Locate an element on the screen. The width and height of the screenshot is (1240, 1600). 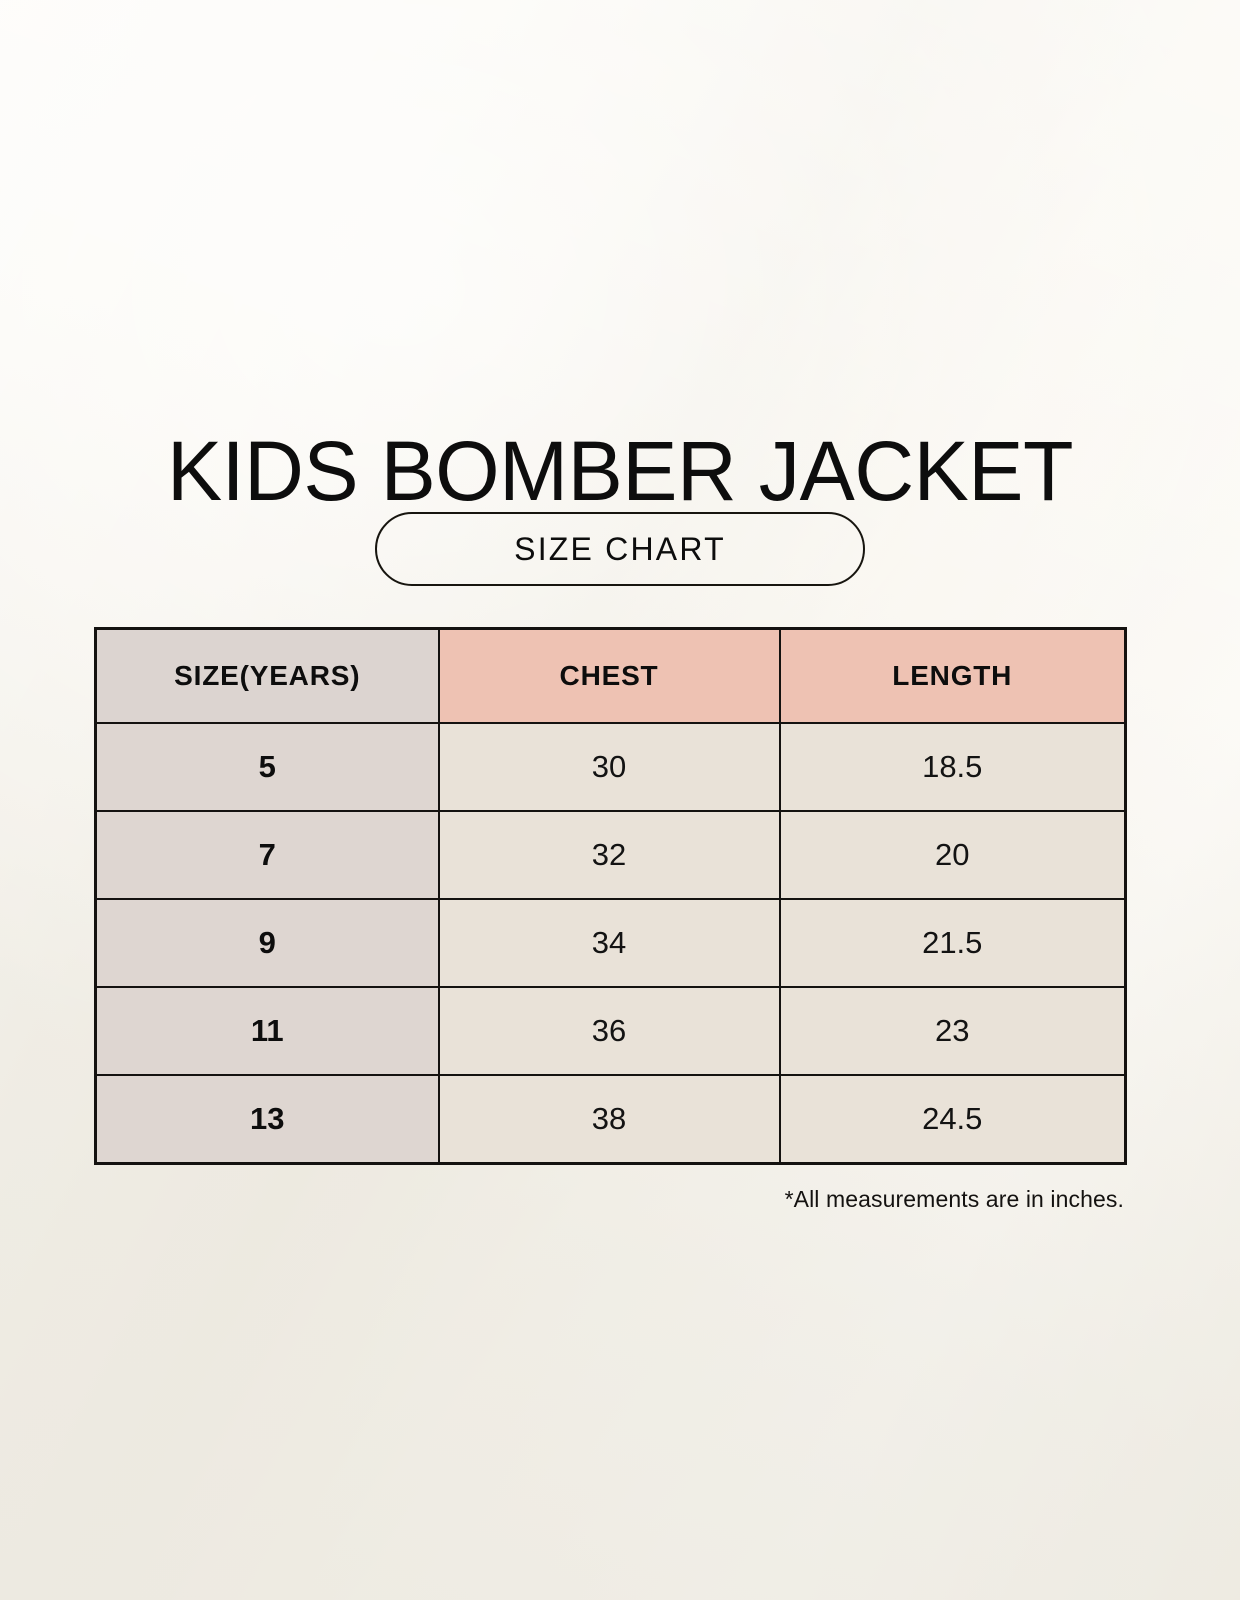
cell-chest: 30 is located at coordinates (609, 767).